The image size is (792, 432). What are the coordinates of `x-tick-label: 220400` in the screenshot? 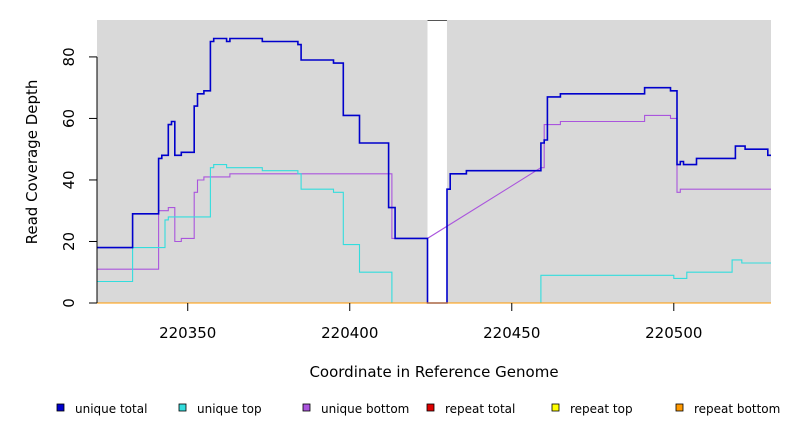 It's located at (349, 333).